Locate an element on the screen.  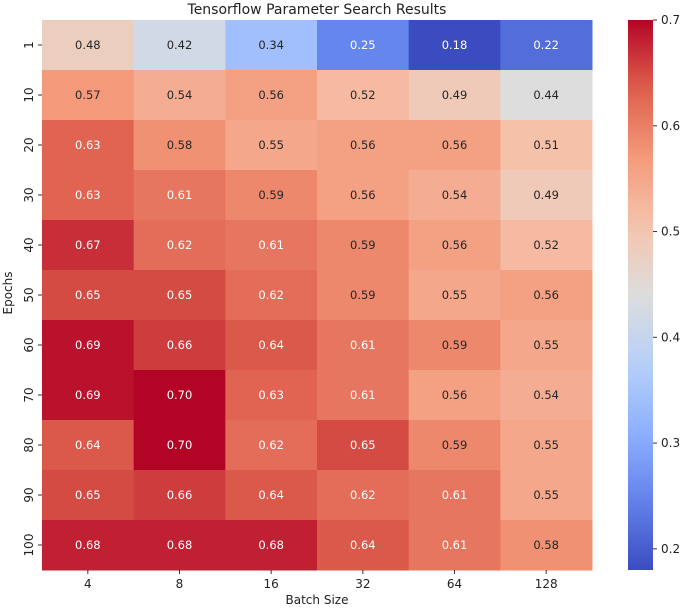
cell-value-label: 0.70 is located at coordinates (180, 445).